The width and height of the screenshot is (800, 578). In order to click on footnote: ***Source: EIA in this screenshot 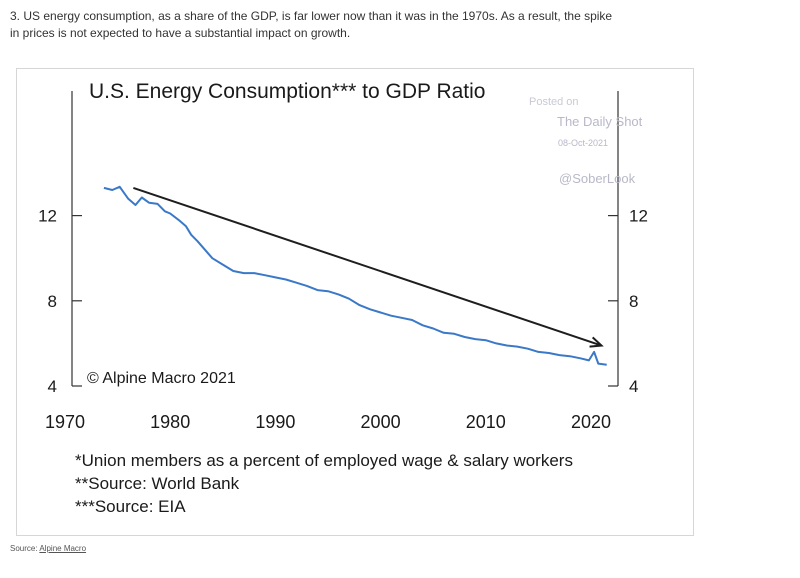, I will do `click(130, 506)`.